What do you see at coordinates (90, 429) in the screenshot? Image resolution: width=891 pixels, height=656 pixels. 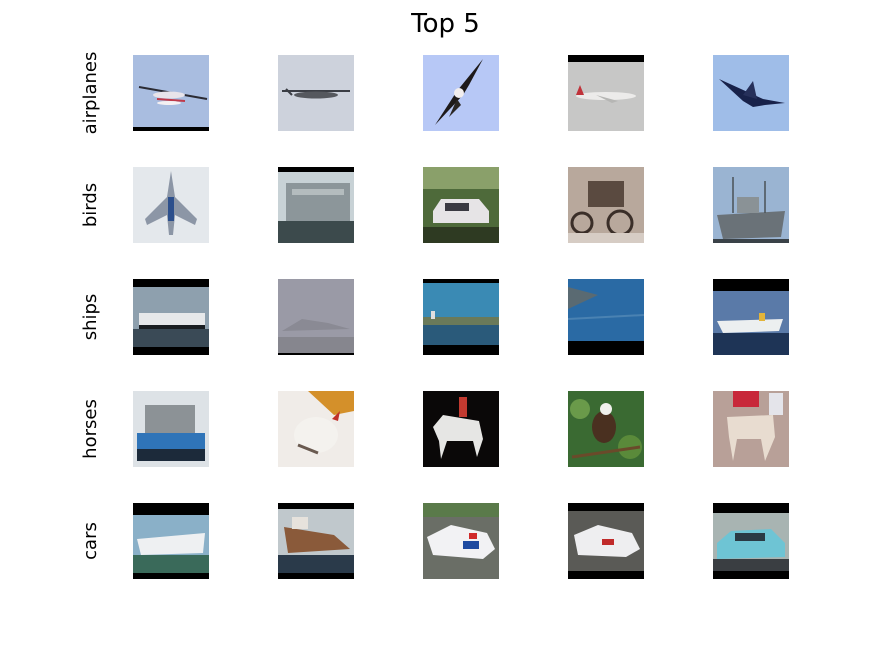 I see `row-label-horses: horses` at bounding box center [90, 429].